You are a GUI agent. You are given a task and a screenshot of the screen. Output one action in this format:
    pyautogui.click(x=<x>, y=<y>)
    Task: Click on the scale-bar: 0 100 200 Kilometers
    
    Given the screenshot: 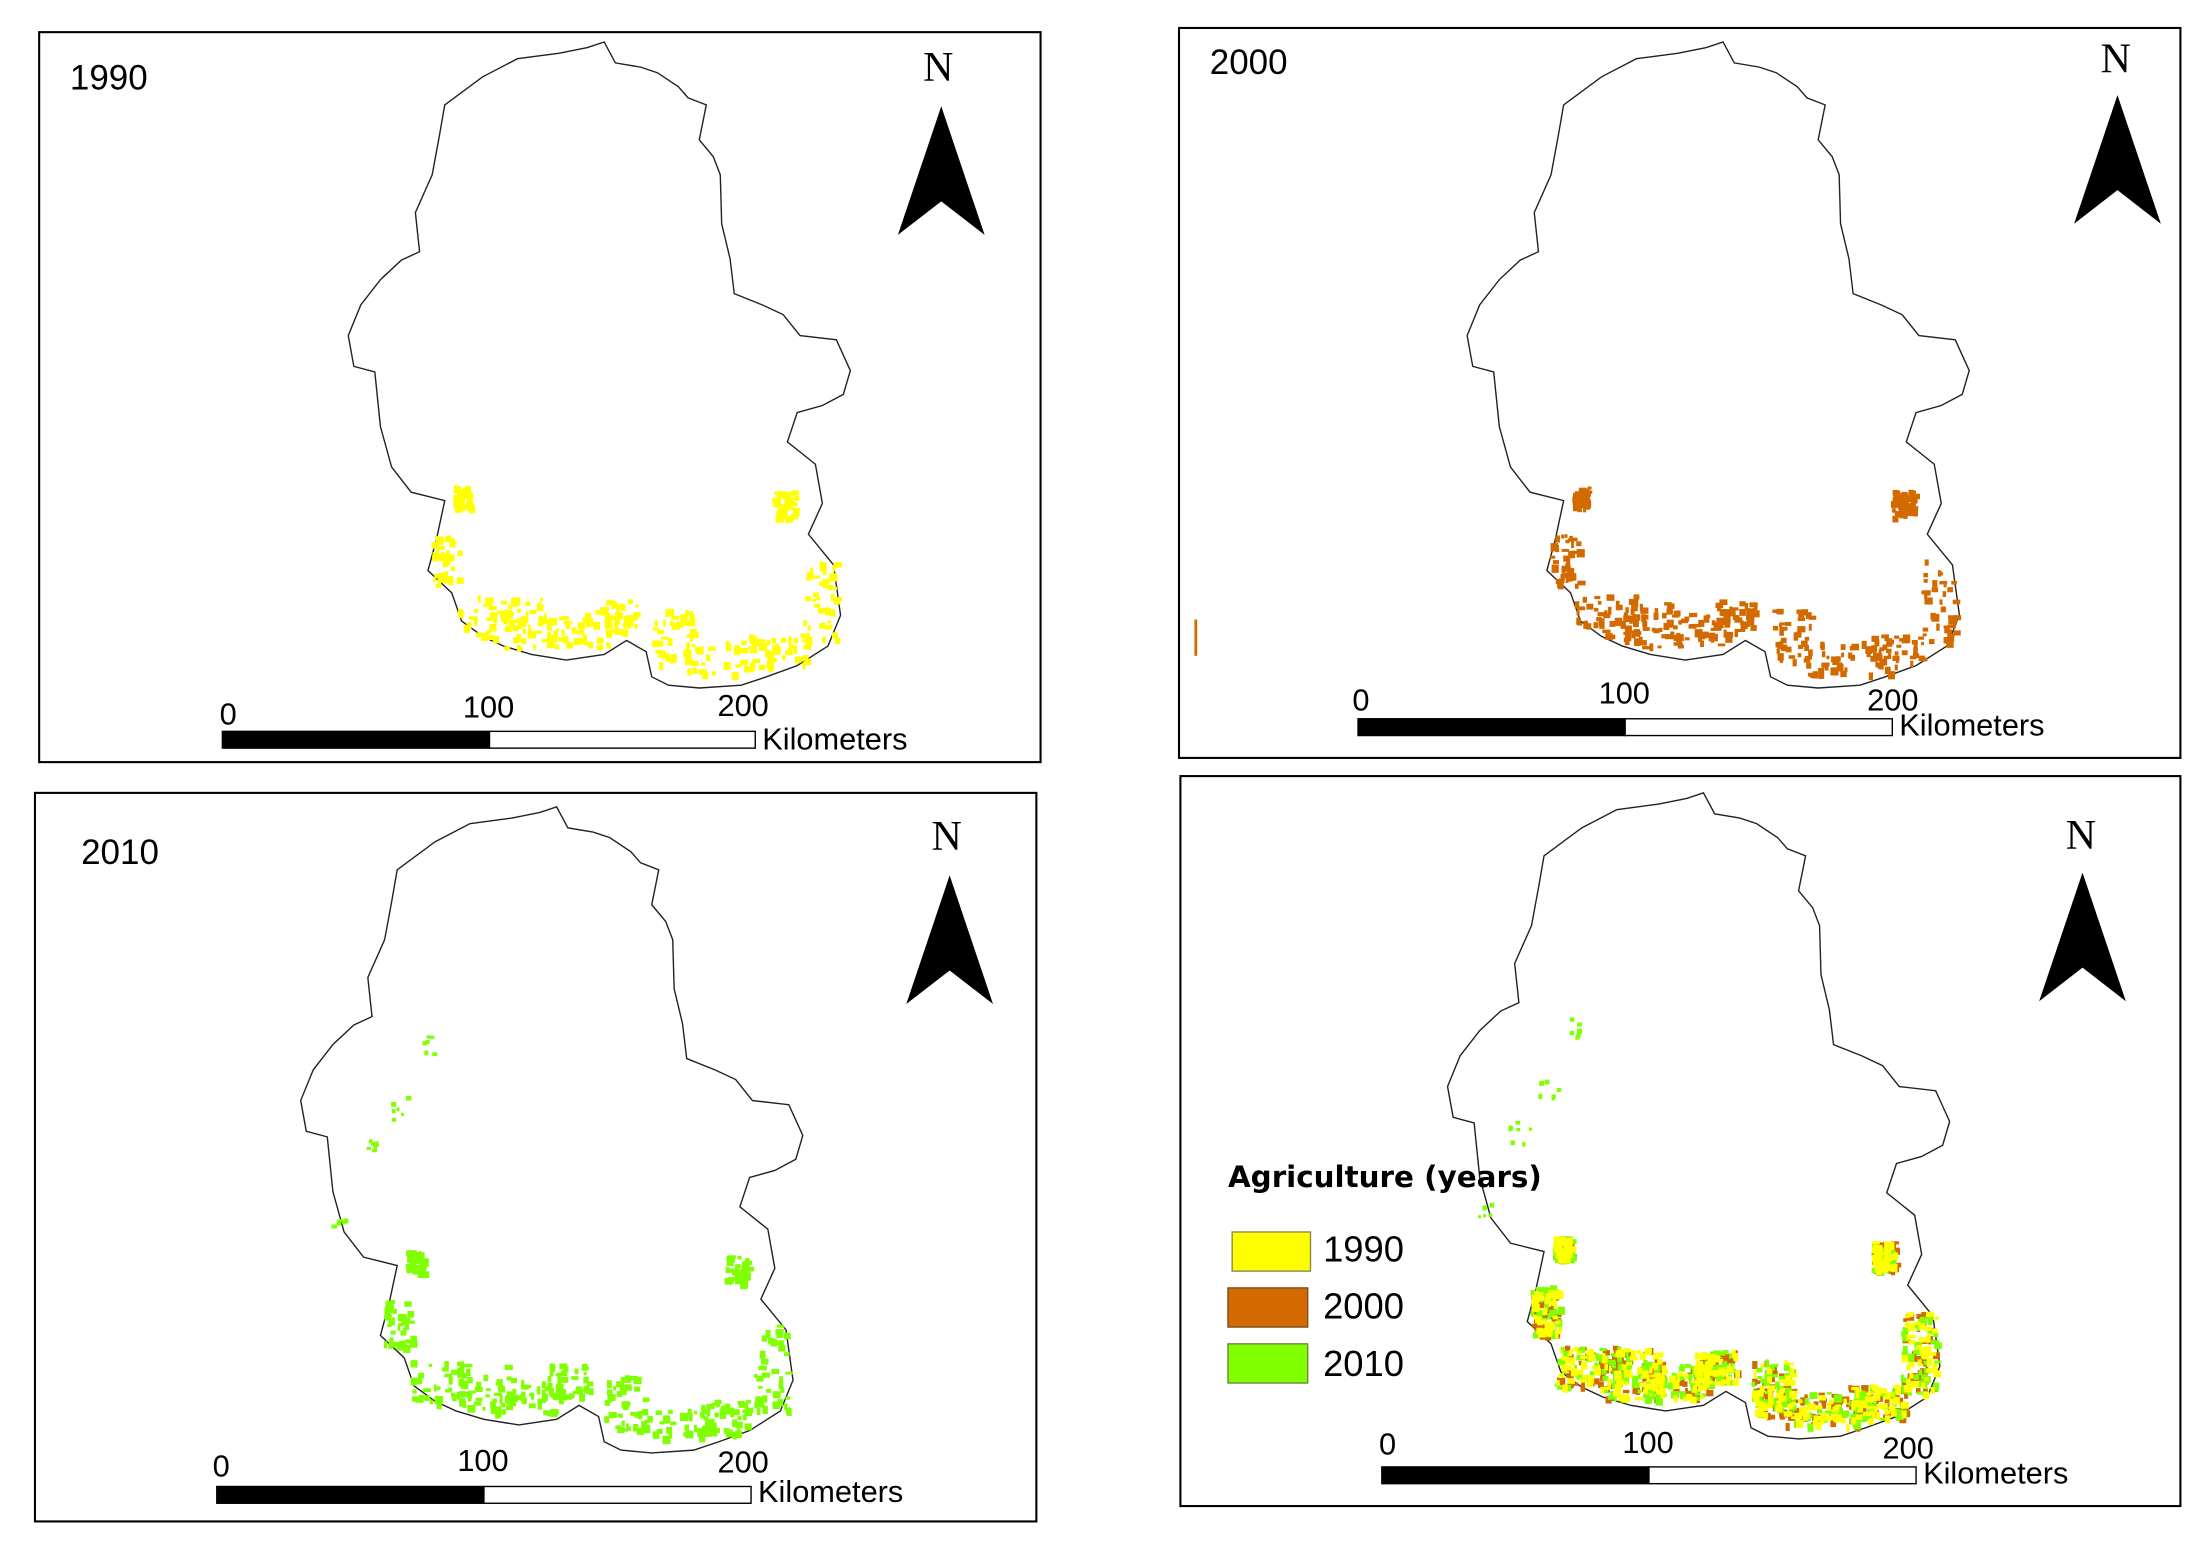 What is the action you would take?
    pyautogui.click(x=1723, y=1458)
    